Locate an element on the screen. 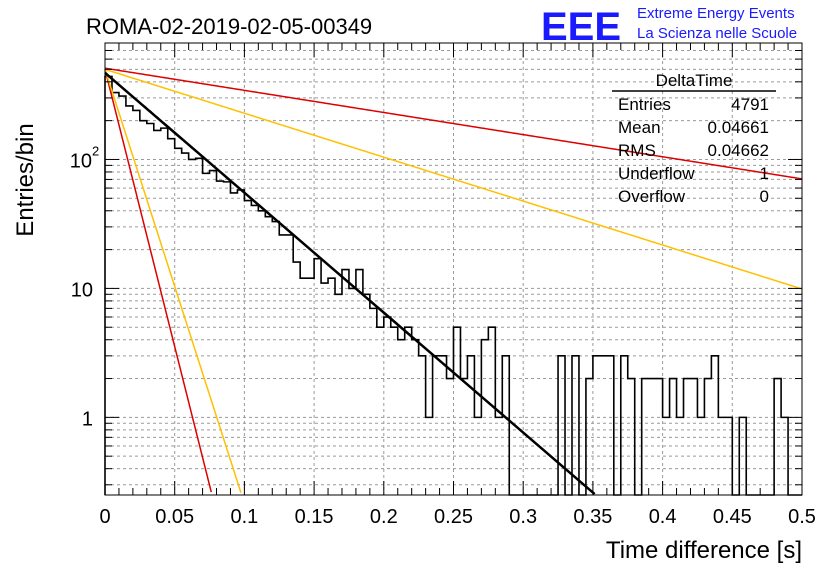 The width and height of the screenshot is (836, 572). x-tick-label: 0 is located at coordinates (104, 517).